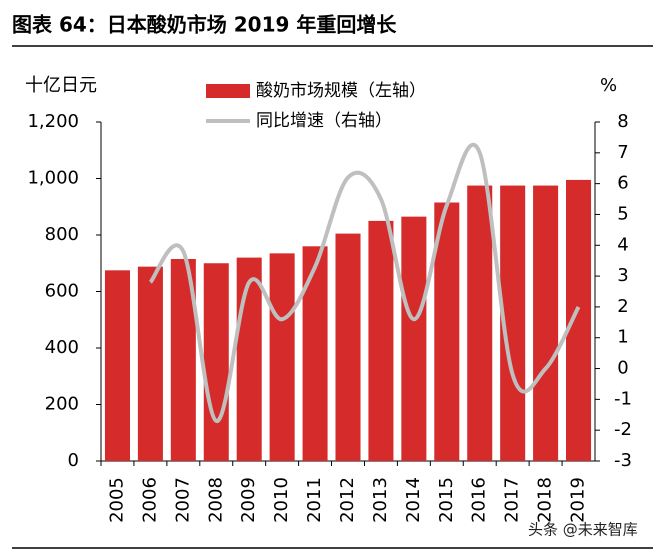 This screenshot has width=665, height=554. Describe the element at coordinates (622, 368) in the screenshot. I see `y2-tick-label: 0` at that location.